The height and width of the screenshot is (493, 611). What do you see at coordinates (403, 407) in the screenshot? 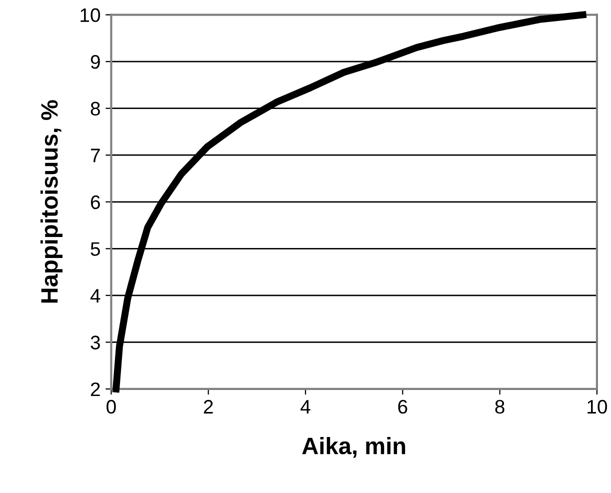
I see `x-tick-label: 6` at bounding box center [403, 407].